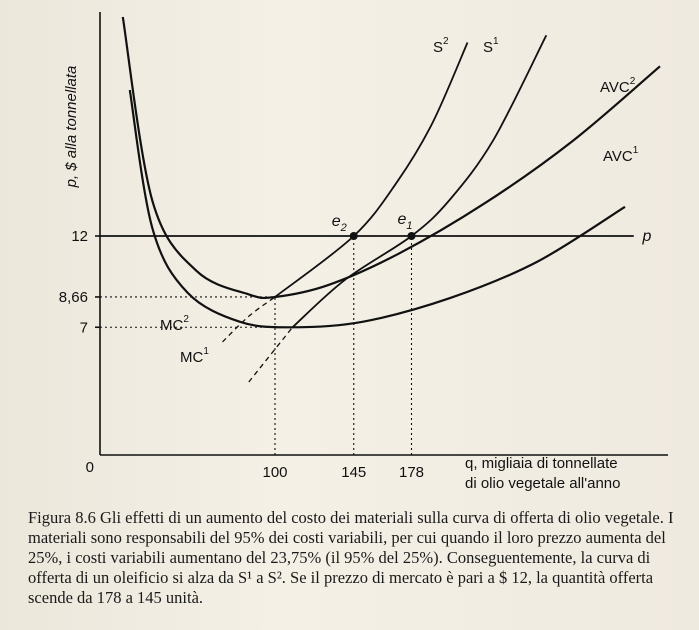 The image size is (699, 630). I want to click on point-e1, so click(411, 236).